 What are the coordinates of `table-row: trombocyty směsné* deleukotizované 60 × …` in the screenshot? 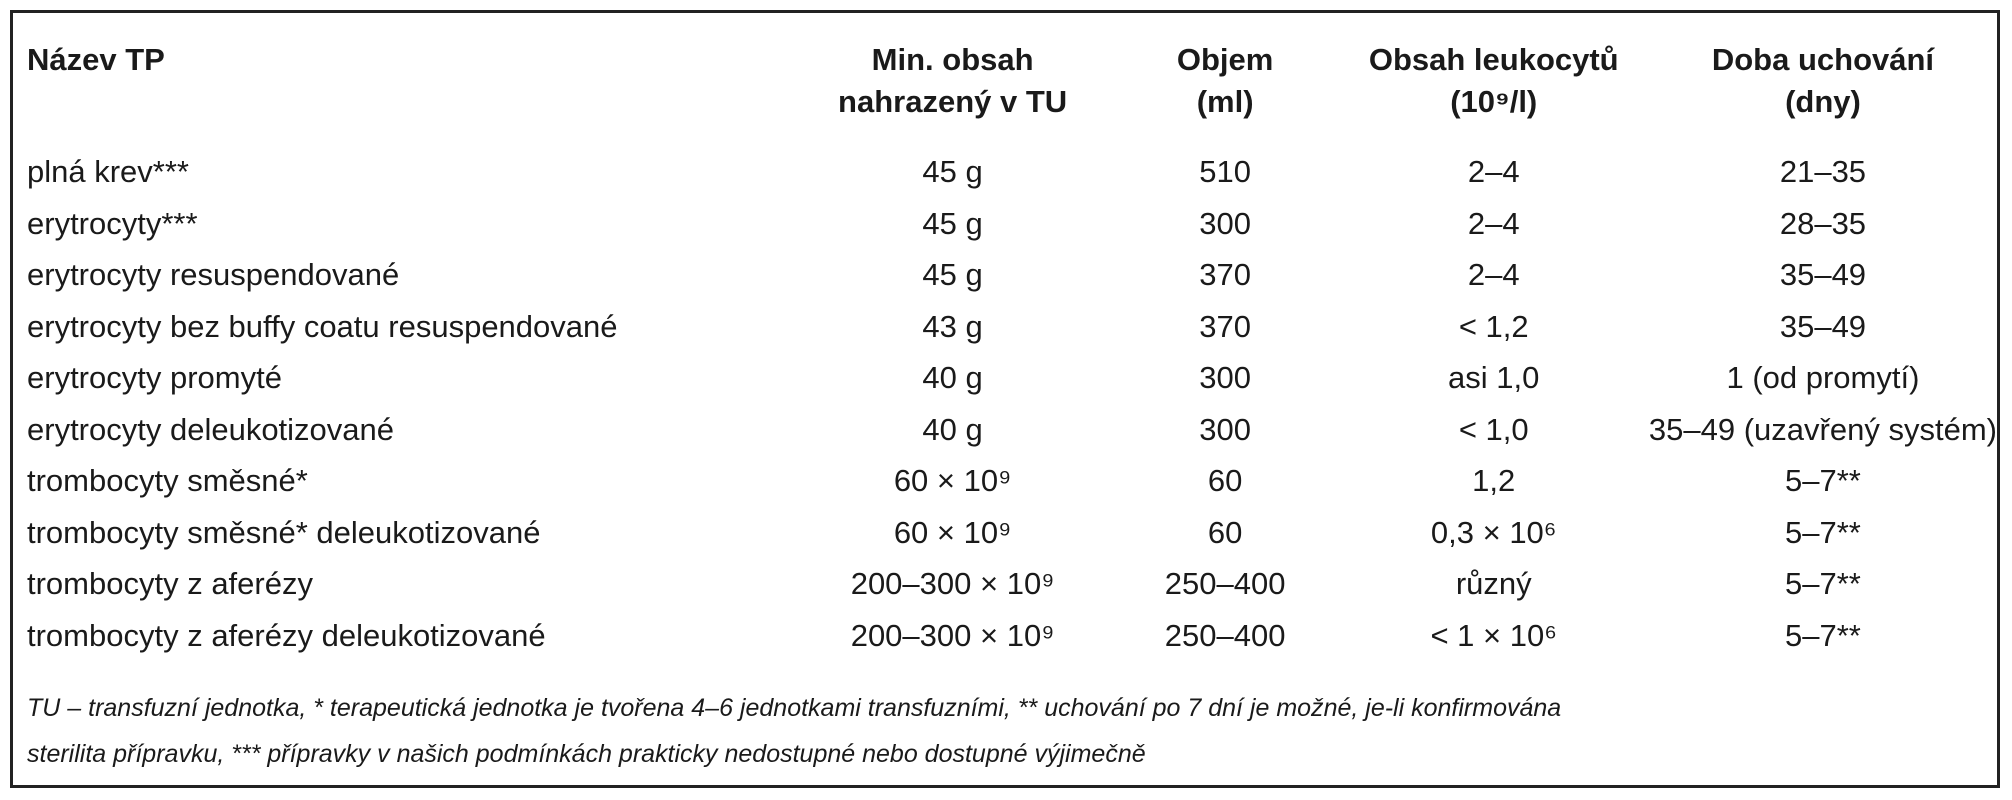 It's located at (1012, 533).